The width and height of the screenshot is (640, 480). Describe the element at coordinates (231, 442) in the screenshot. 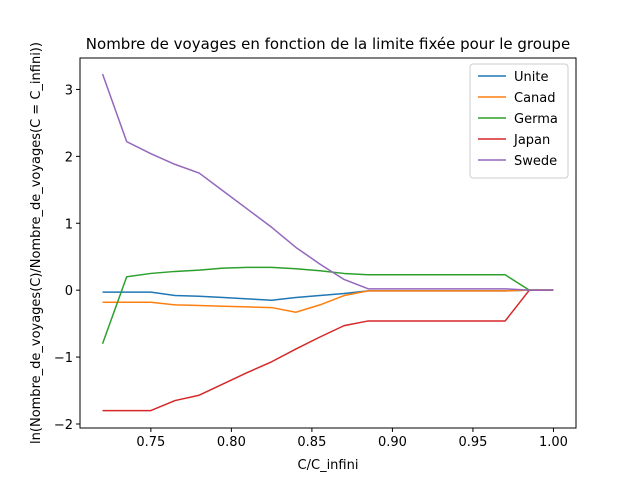

I see `x-tick-label: 0.80` at that location.